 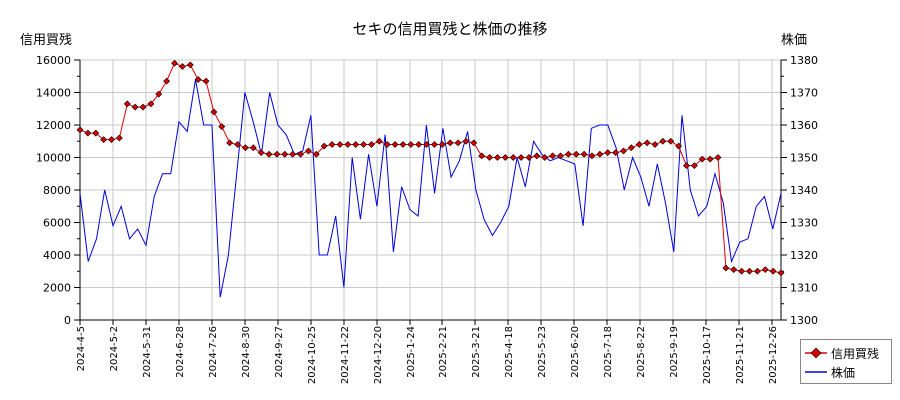 I want to click on legend-item-stock-price: 株価, so click(x=846, y=371).